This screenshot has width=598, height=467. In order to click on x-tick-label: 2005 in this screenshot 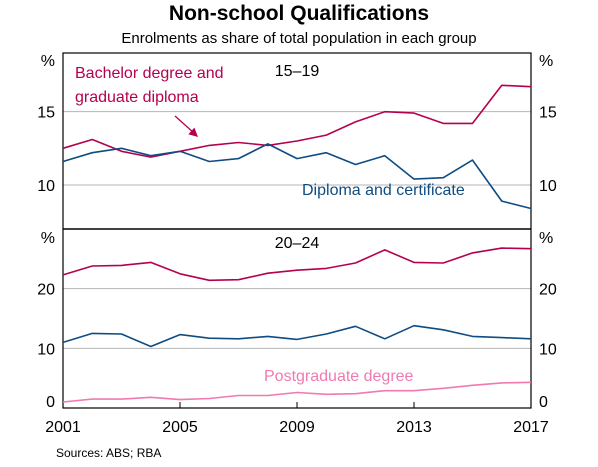, I will do `click(180, 427)`.